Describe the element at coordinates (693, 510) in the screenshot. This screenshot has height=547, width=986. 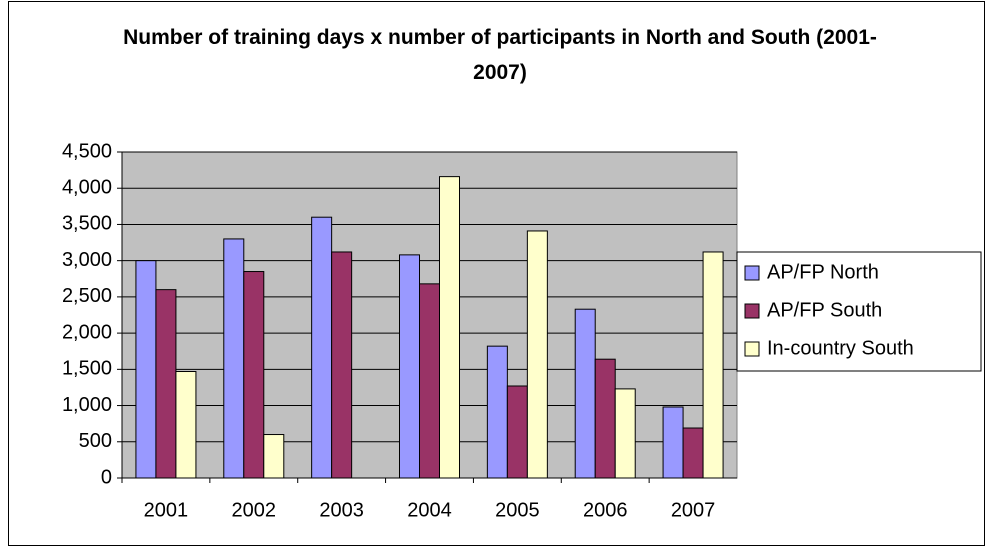
I see `x-tick-label: 2007` at that location.